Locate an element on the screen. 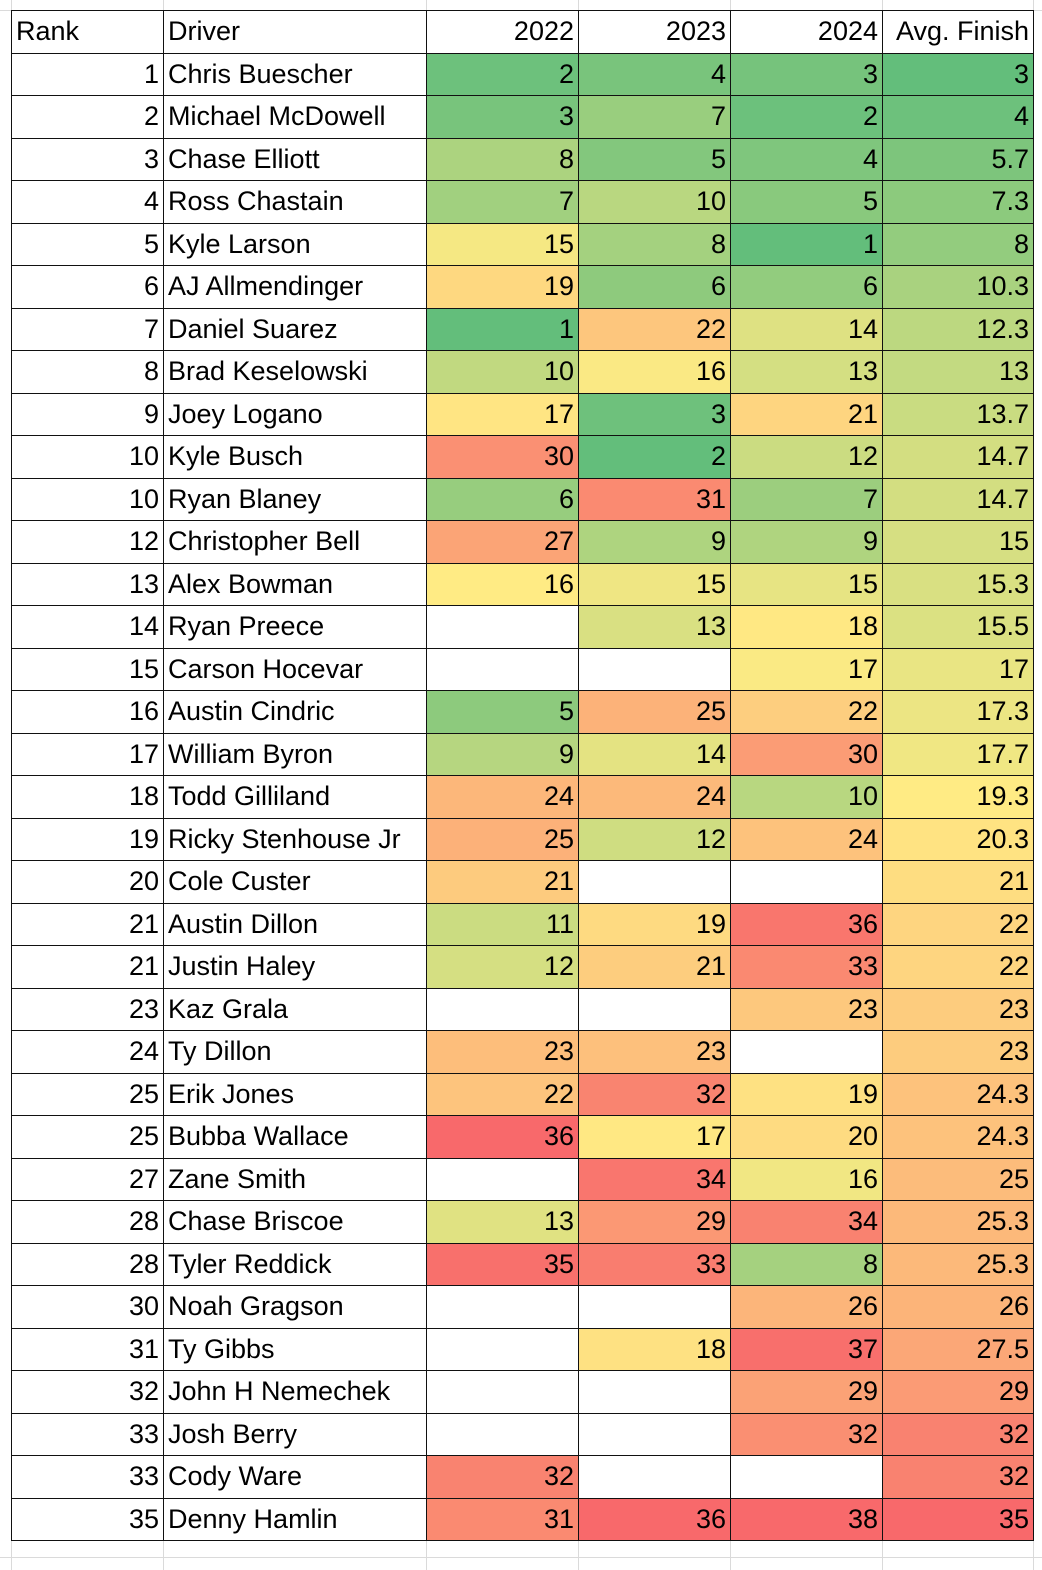  driver-cell: Kyle Busch is located at coordinates (295, 457).